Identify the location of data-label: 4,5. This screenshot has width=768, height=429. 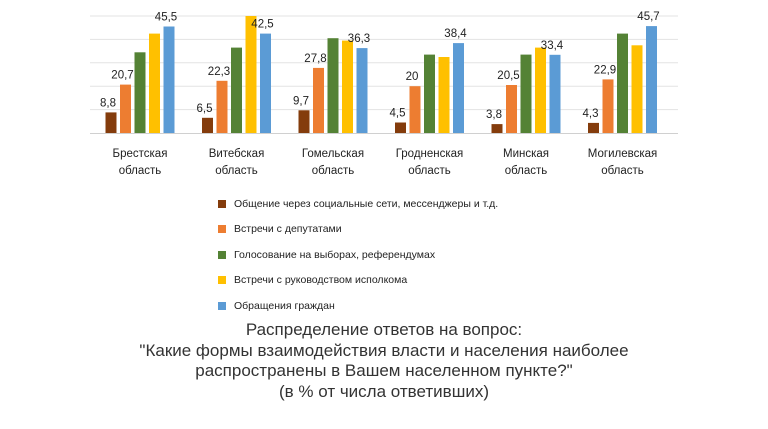
(398, 114).